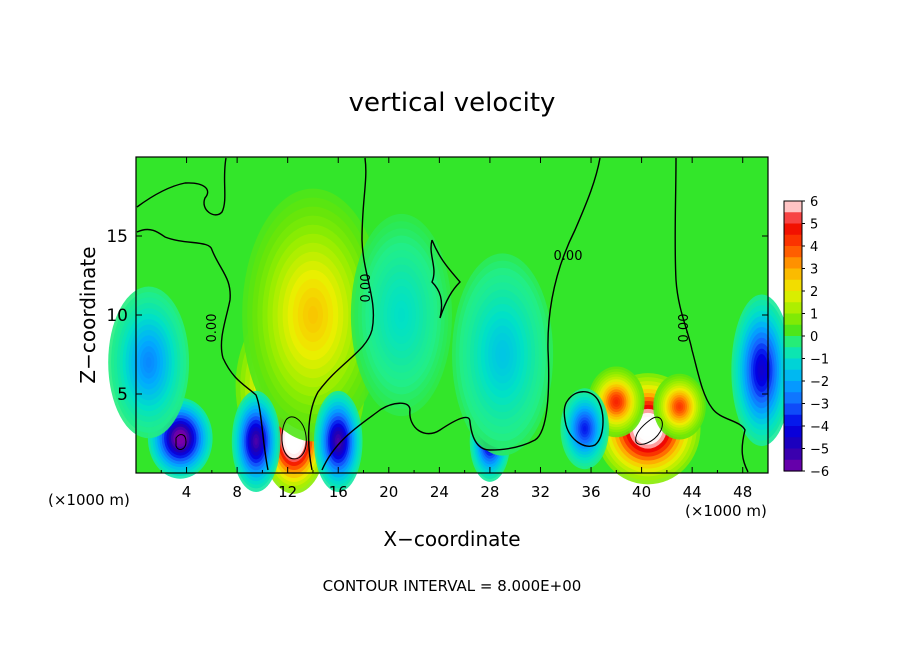  What do you see at coordinates (819, 382) in the screenshot?
I see `colorbar-tick-label: −2` at bounding box center [819, 382].